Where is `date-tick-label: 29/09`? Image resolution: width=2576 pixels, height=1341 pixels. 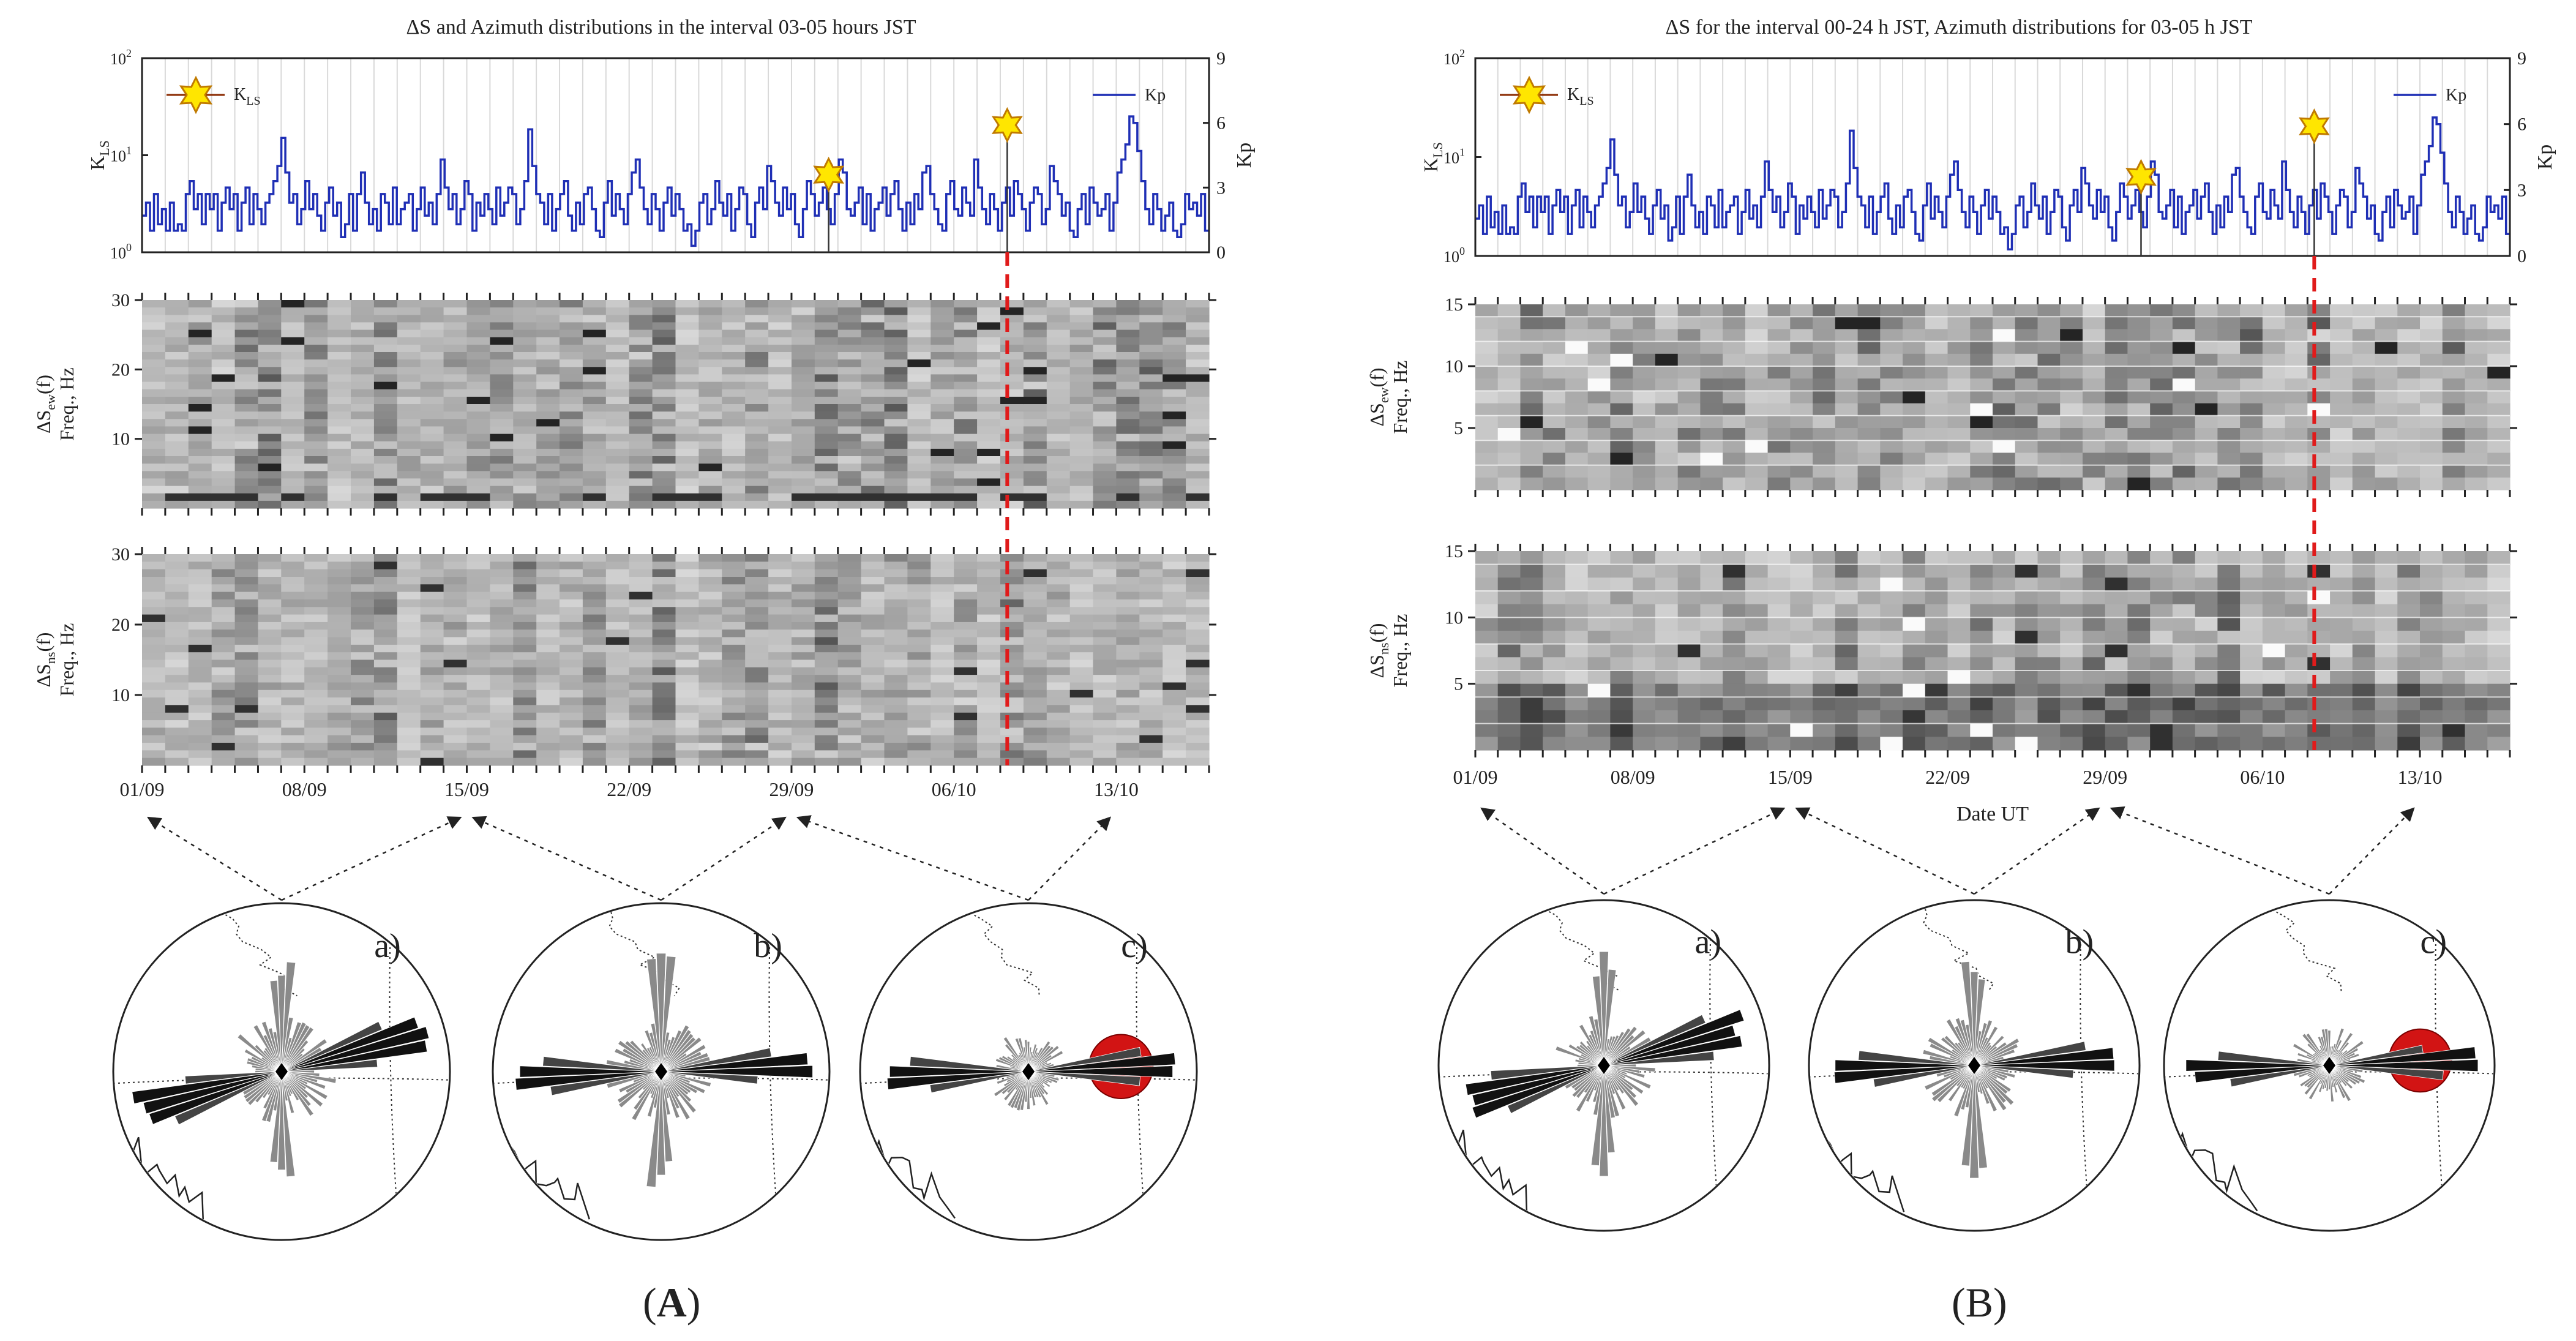
date-tick-label: 29/09 is located at coordinates (791, 789).